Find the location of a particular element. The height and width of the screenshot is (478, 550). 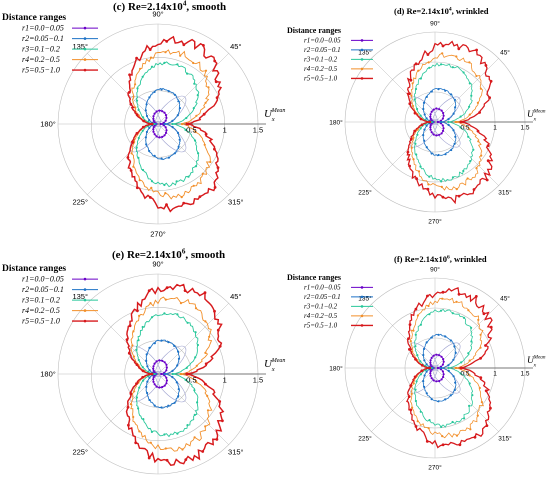

angle-label: 225° is located at coordinates (365, 192).